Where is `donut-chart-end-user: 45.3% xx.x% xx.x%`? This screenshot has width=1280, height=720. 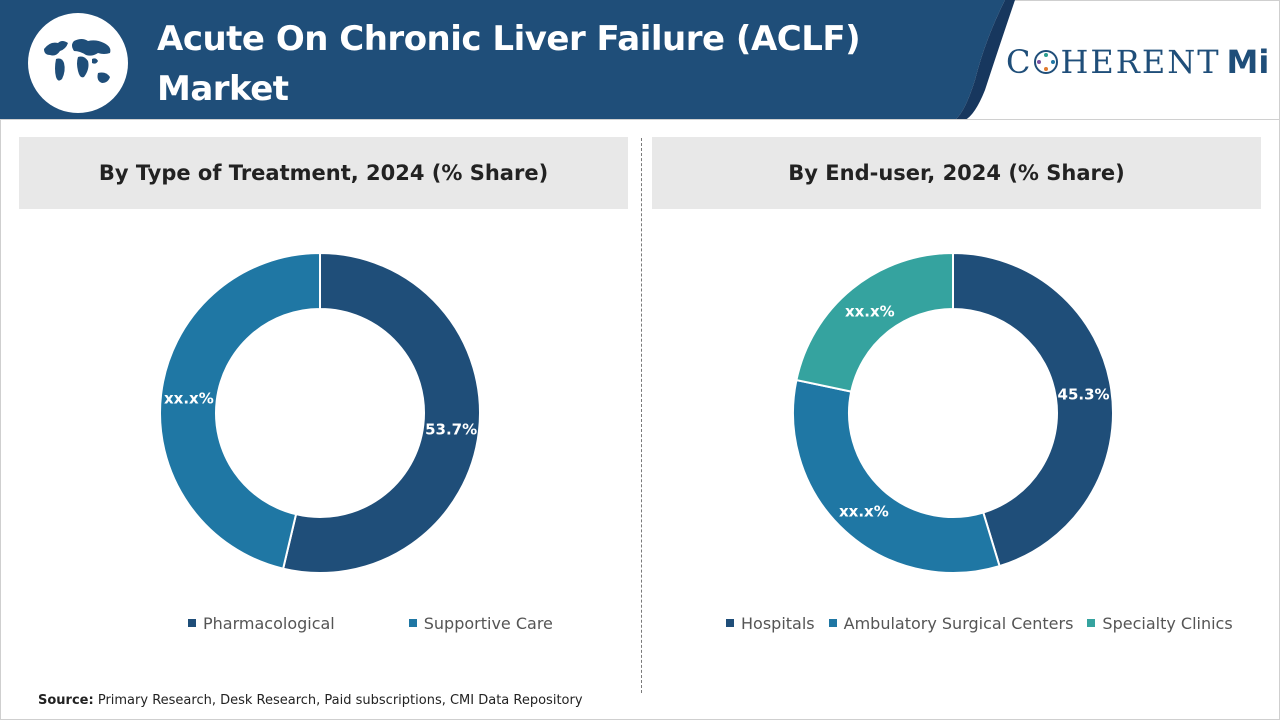 donut-chart-end-user: 45.3% xx.x% xx.x% is located at coordinates (953, 412).